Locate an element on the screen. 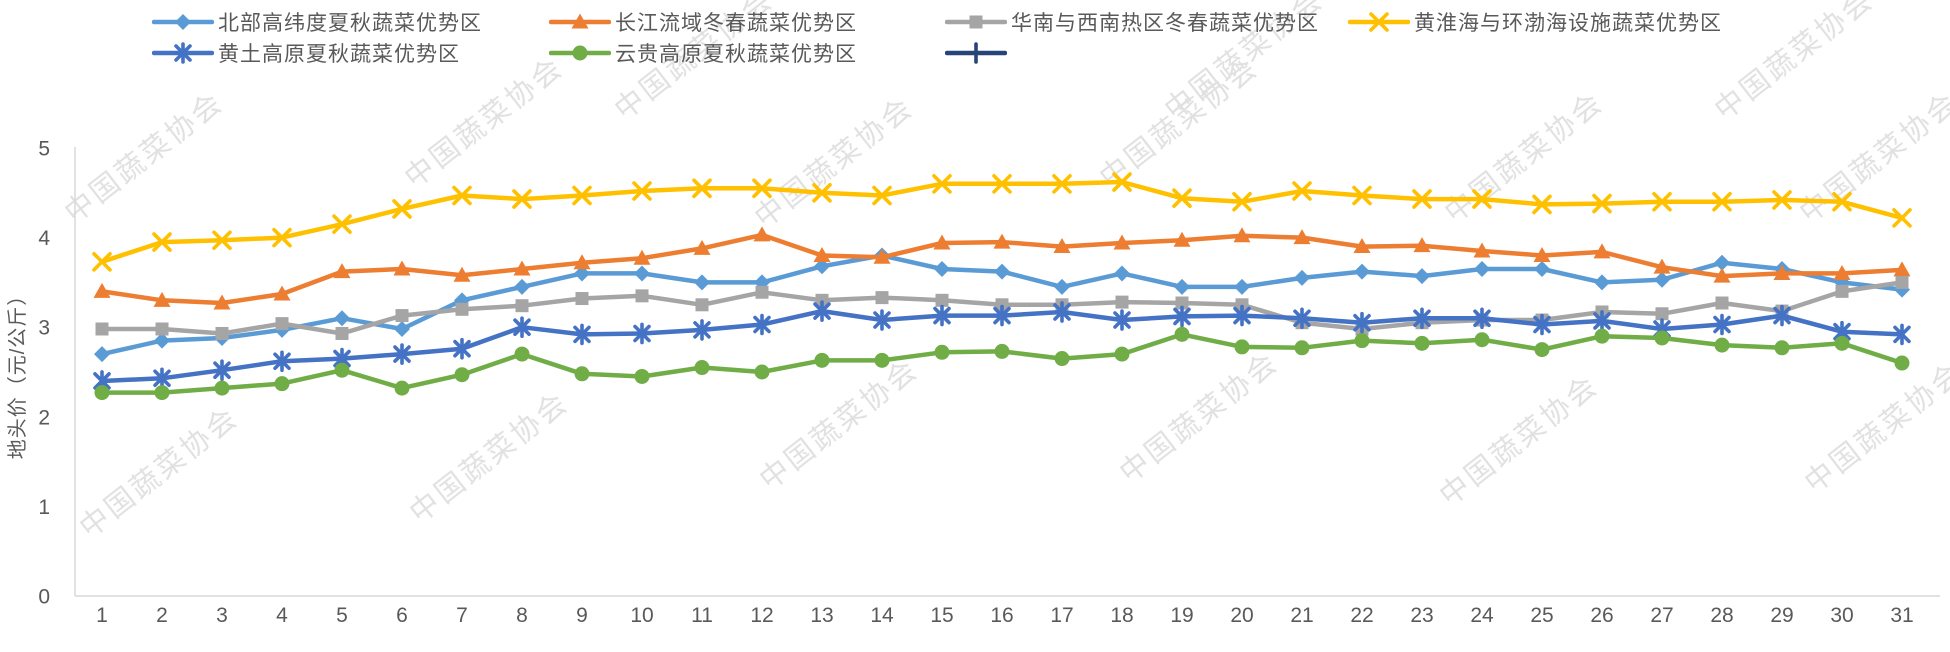 This screenshot has height=652, width=1950. legend-label: 长江流域冬春蔬菜优势区 is located at coordinates (736, 23).